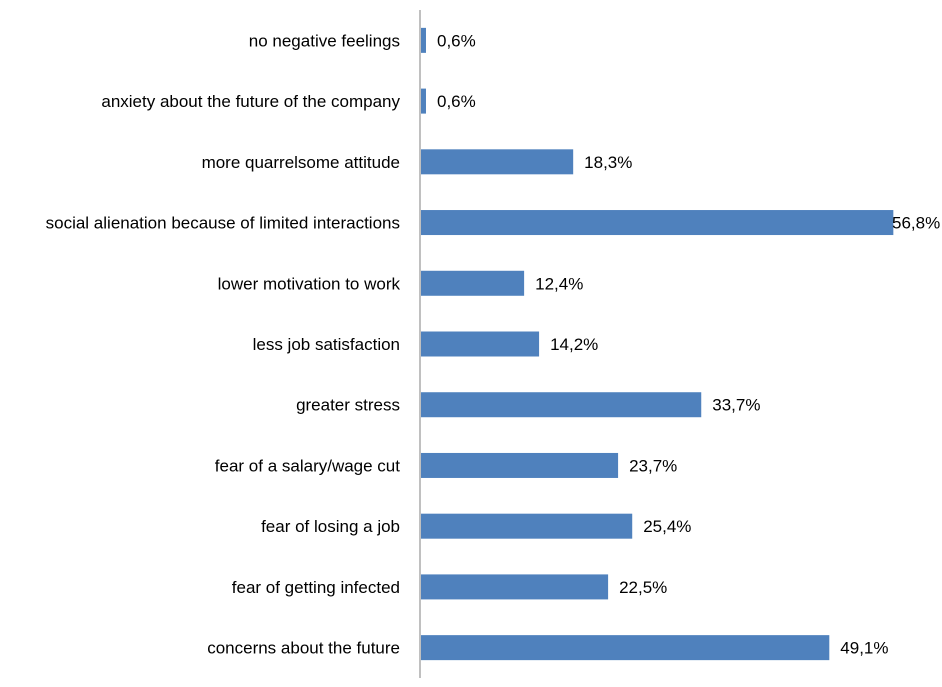  What do you see at coordinates (303, 648) in the screenshot?
I see `category-label-10: concerns about the future` at bounding box center [303, 648].